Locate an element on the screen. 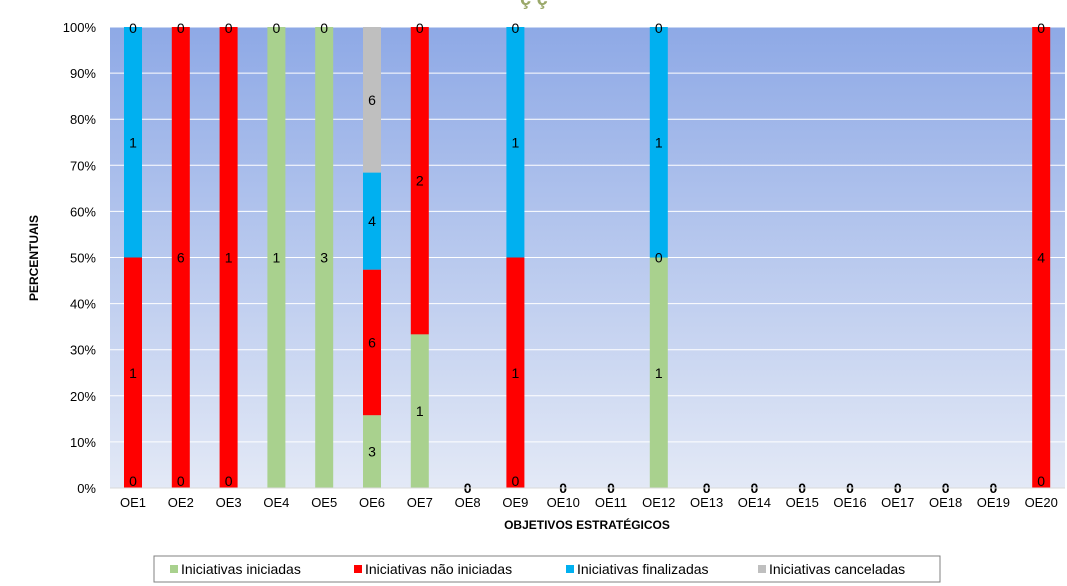 The image size is (1067, 586). y-tick-label: 10% is located at coordinates (83, 442).